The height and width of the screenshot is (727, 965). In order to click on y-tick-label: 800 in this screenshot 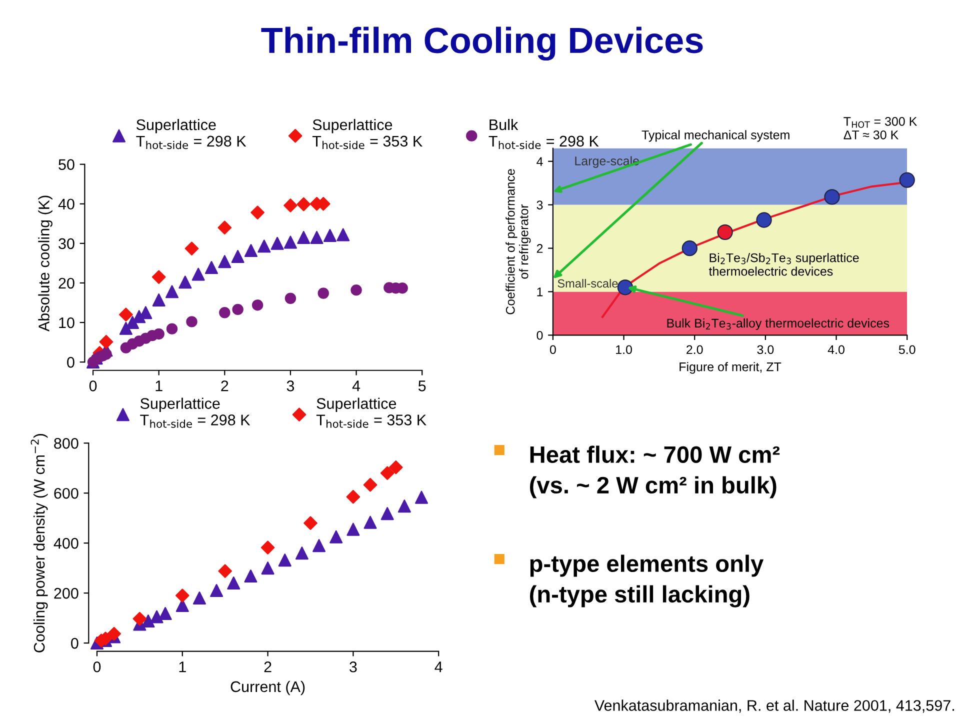, I will do `click(66, 443)`.